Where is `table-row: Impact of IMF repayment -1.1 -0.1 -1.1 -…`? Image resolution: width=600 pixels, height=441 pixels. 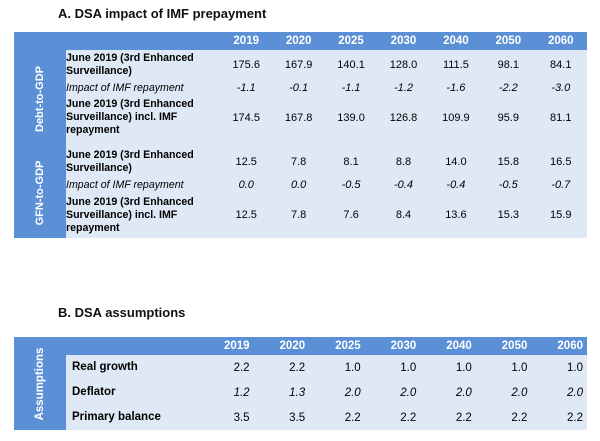
table-row: Impact of IMF repayment -1.1 -0.1 -1.1 -… is located at coordinates (300, 88).